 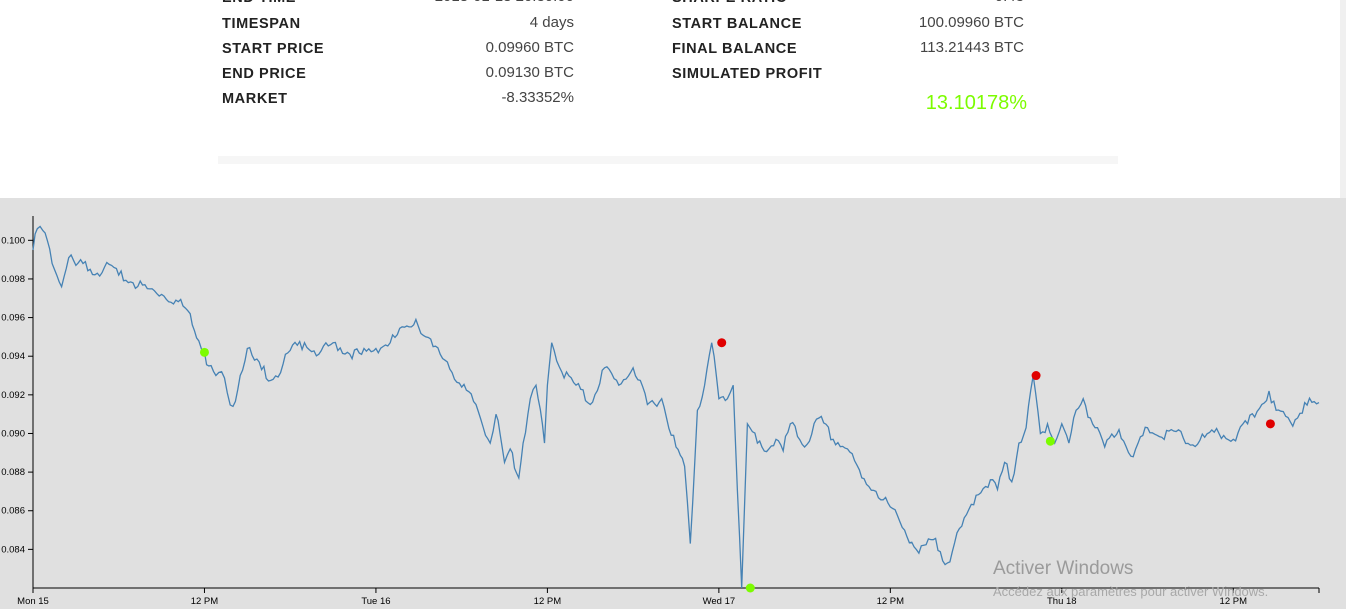 I want to click on y-tick-label: 0.098, so click(x=13, y=279).